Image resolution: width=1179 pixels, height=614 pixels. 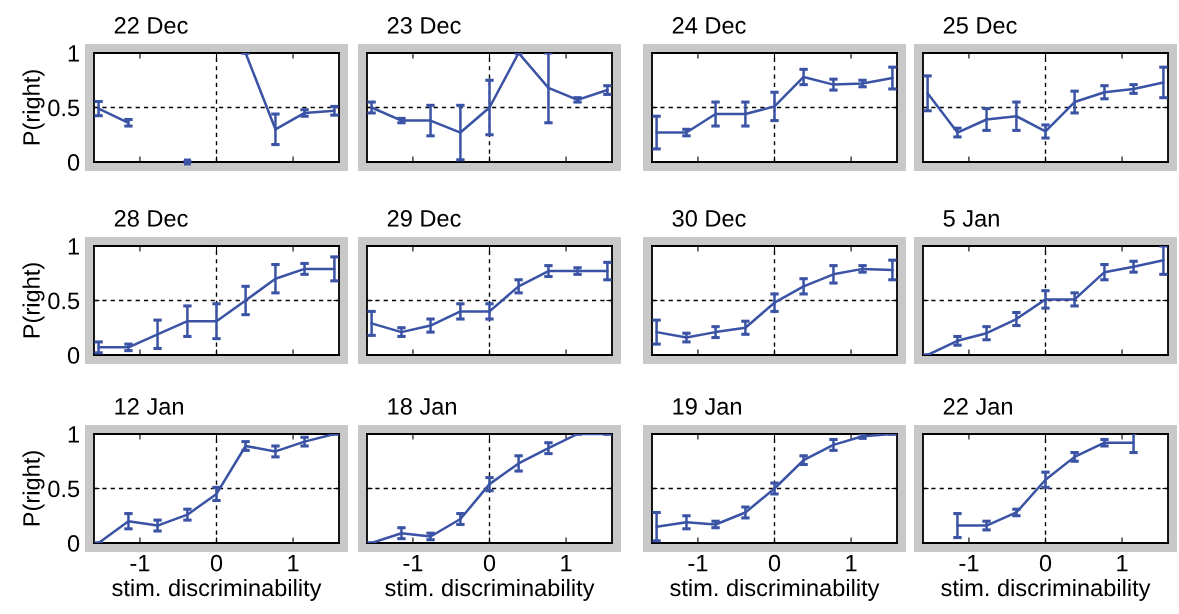 I want to click on chart-title: 30 Dec, so click(x=709, y=218).